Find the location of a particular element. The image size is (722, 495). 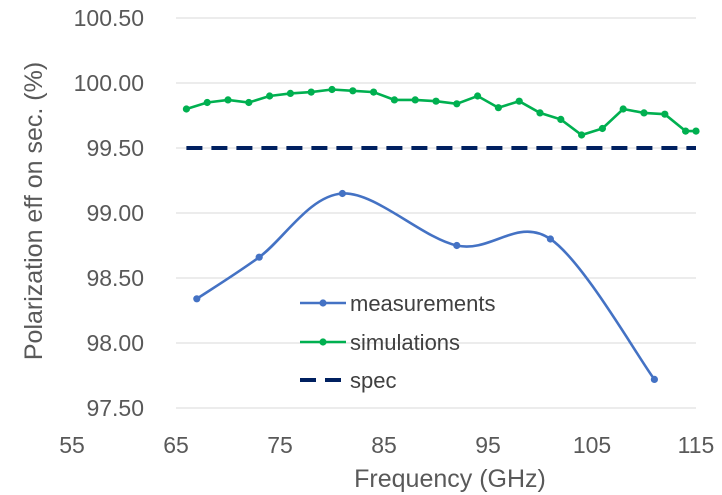

y-tick-label: 98.00 is located at coordinates (115, 343).